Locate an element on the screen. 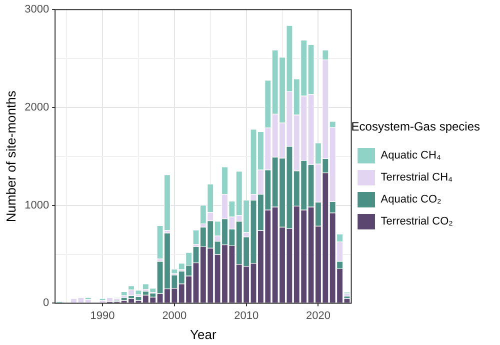 The width and height of the screenshot is (500, 345). legend-label: Terrestrial CO₂ is located at coordinates (416, 222).